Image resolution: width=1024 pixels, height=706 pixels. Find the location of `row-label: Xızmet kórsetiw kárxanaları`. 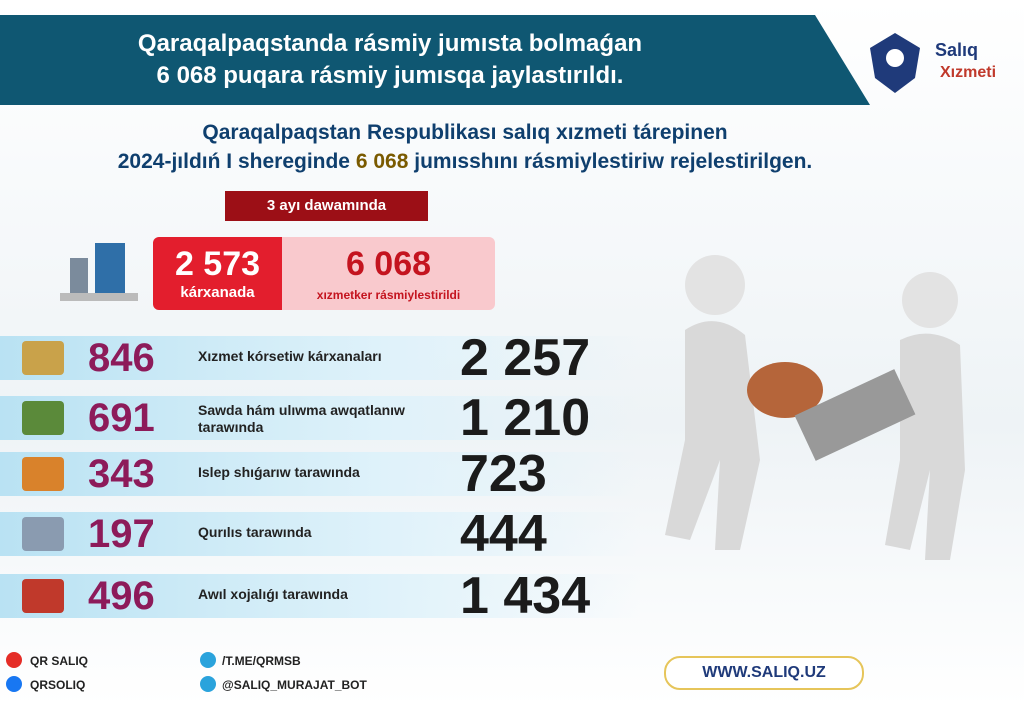

row-label: Xızmet kórsetiw kárxanaları is located at coordinates (290, 356).